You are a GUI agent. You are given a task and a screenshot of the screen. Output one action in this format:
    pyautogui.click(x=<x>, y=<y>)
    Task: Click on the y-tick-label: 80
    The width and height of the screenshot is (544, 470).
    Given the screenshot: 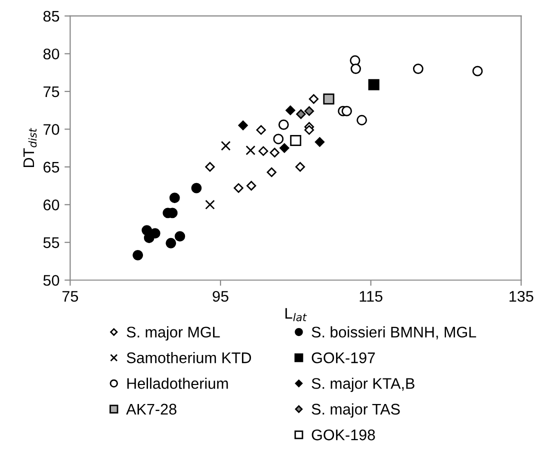 What is the action you would take?
    pyautogui.click(x=51, y=54)
    